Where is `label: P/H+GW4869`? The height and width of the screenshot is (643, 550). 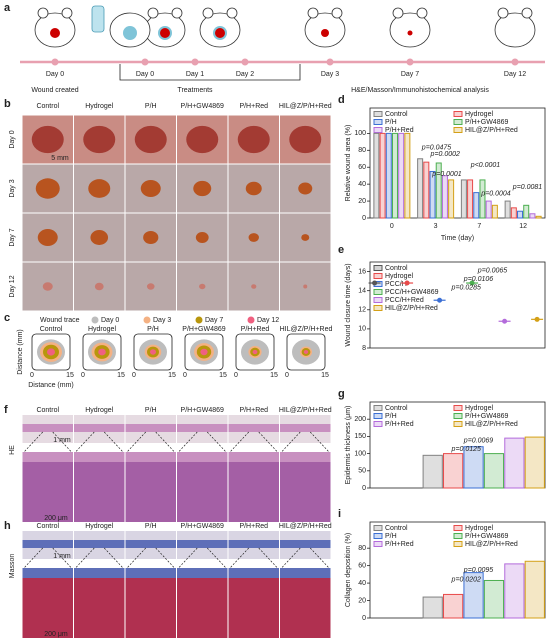 label: P/H+GW4869 is located at coordinates (202, 410).